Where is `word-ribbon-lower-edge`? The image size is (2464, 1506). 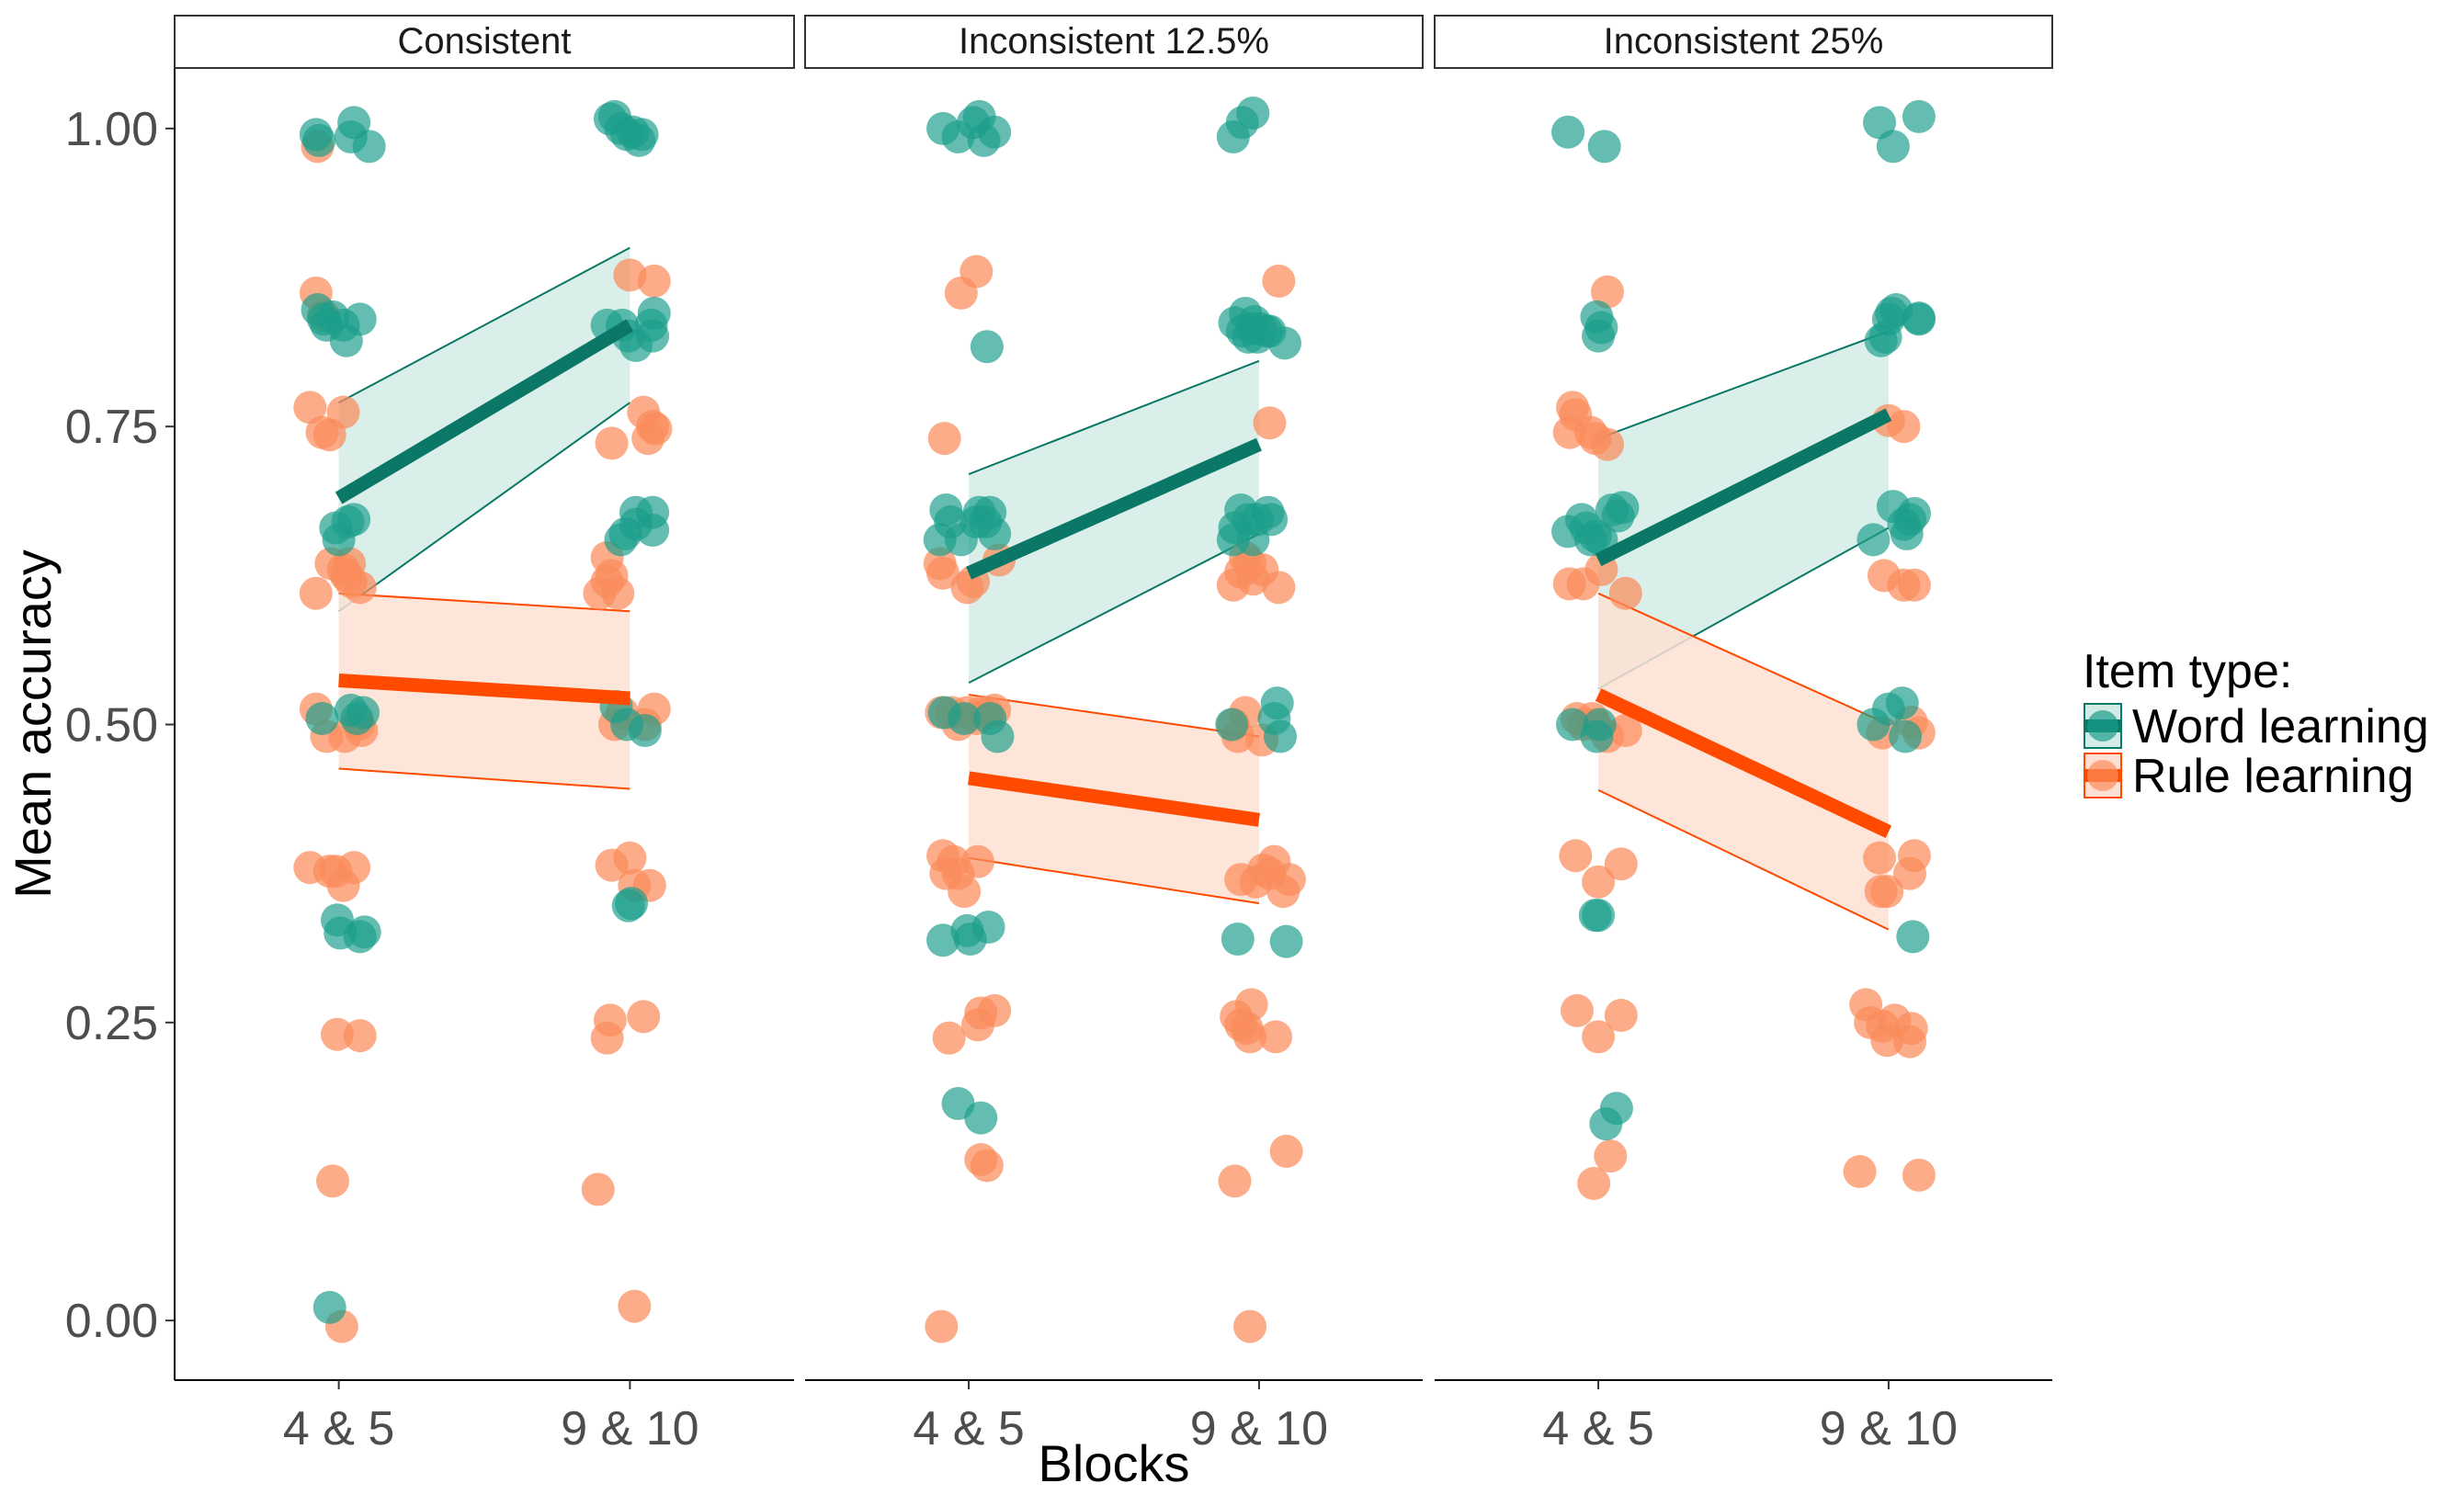 word-ribbon-lower-edge is located at coordinates (1114, 608).